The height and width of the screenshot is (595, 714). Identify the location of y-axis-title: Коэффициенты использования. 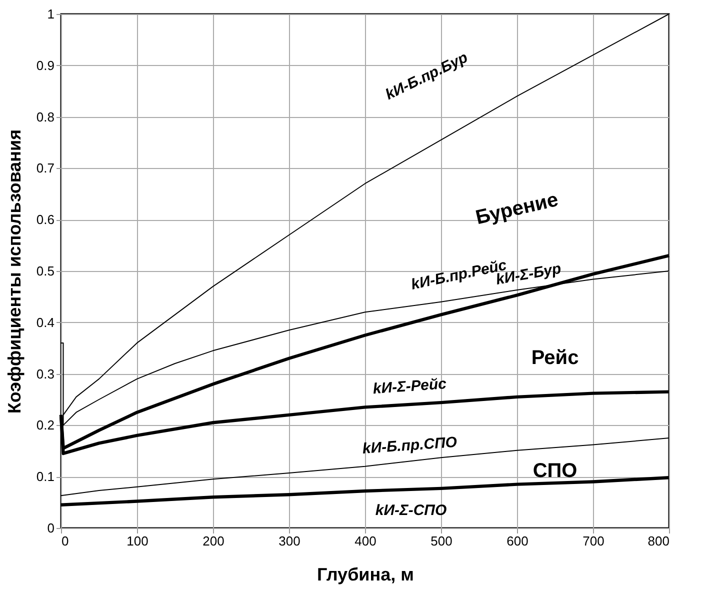
(14, 271).